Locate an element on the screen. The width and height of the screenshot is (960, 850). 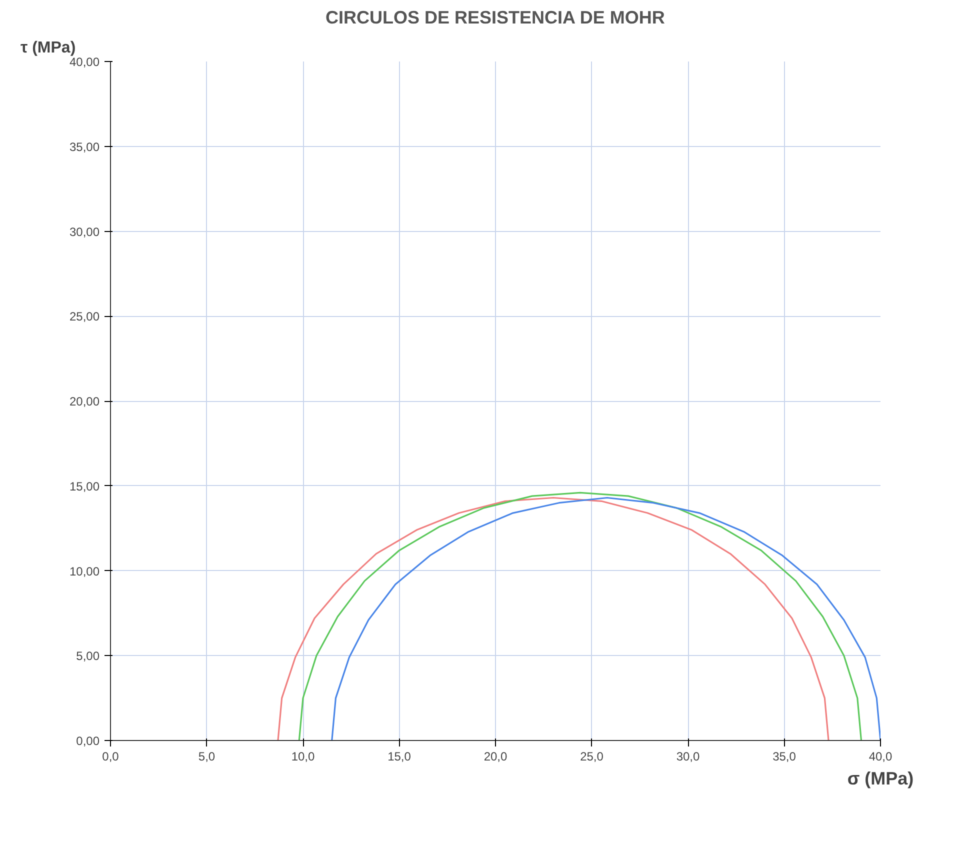
x-tick-label: 35,0 is located at coordinates (784, 757).